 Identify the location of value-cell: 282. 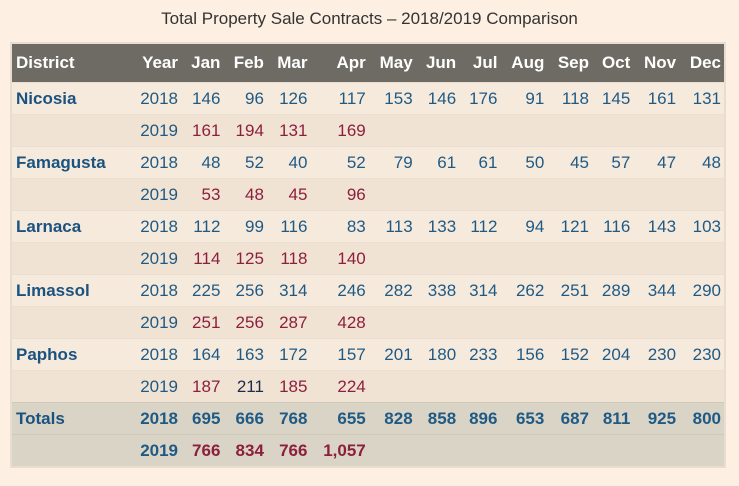
(392, 290).